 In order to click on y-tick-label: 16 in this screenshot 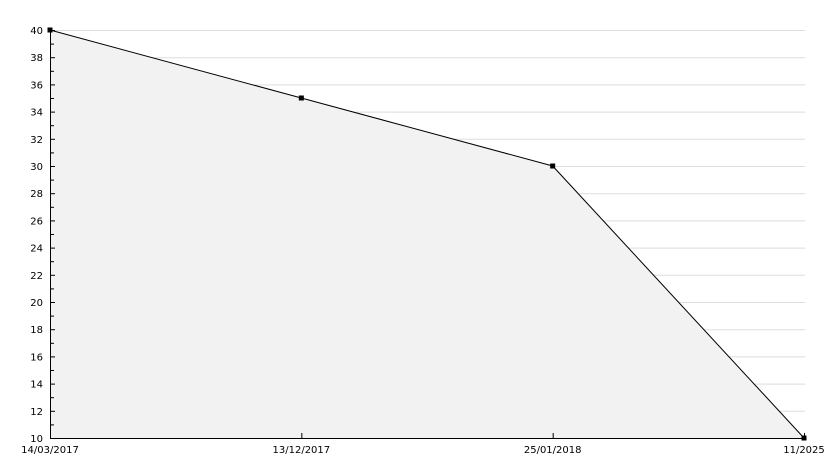, I will do `click(36, 357)`.